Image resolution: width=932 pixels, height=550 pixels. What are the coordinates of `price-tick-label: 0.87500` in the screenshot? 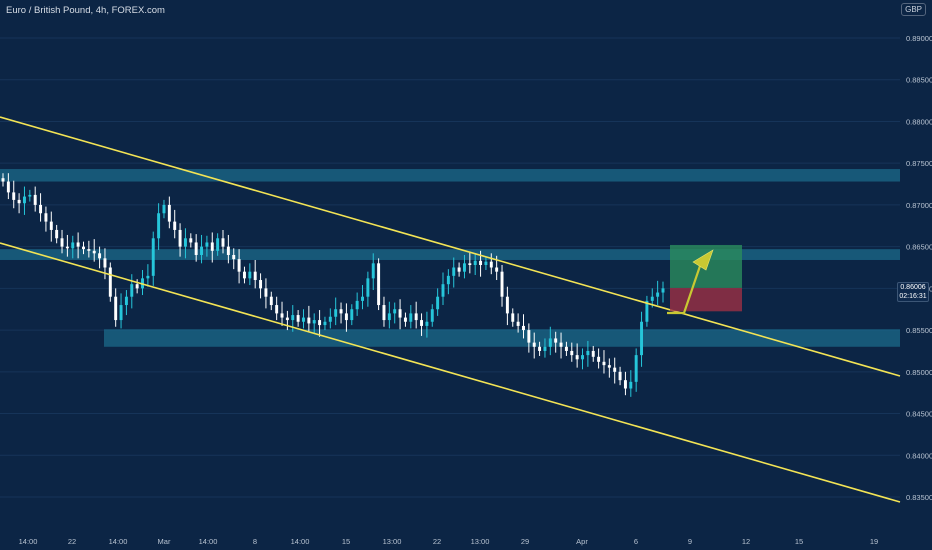 It's located at (919, 163).